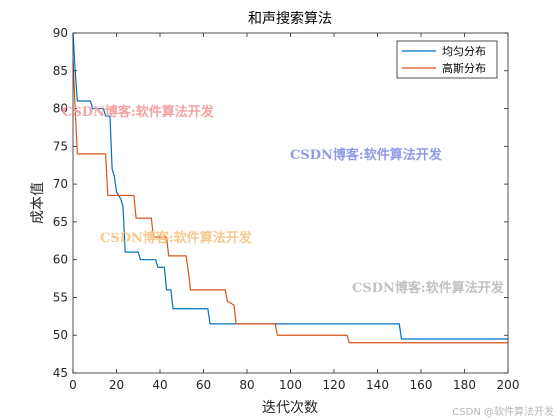  Describe the element at coordinates (290, 385) in the screenshot. I see `x-tick-label: 100` at that location.